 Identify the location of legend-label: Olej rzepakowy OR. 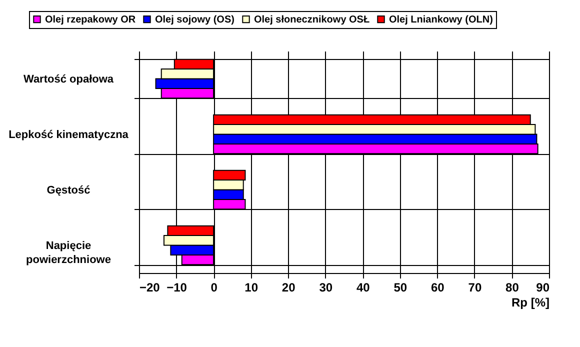
(90, 20).